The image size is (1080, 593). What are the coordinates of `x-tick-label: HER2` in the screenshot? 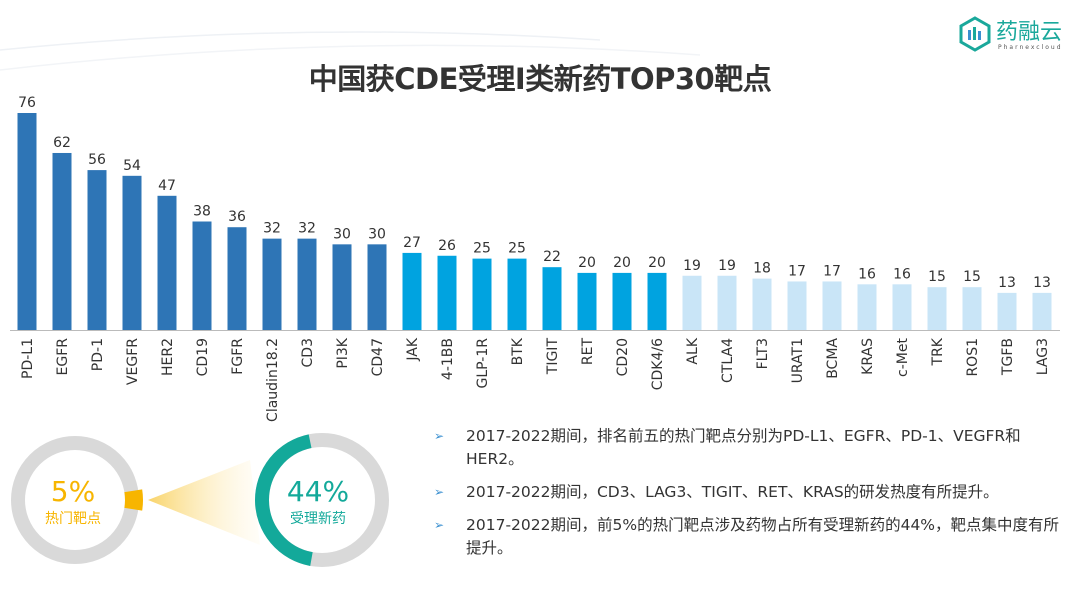 It's located at (168, 357).